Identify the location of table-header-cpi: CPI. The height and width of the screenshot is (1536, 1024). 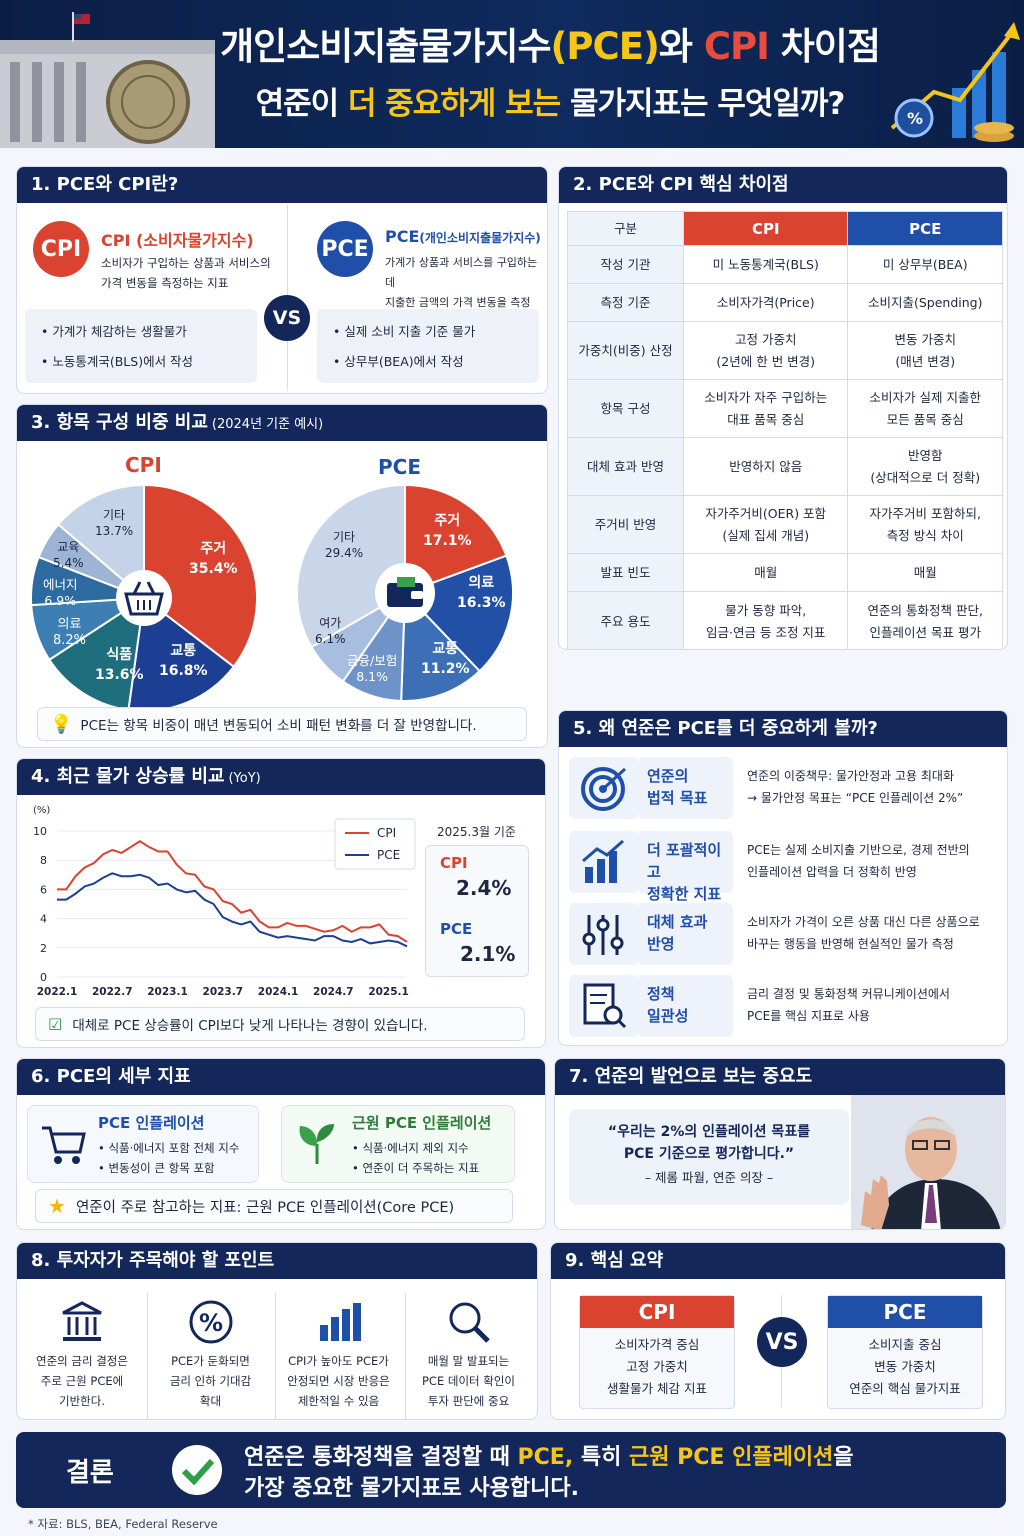
(765, 228).